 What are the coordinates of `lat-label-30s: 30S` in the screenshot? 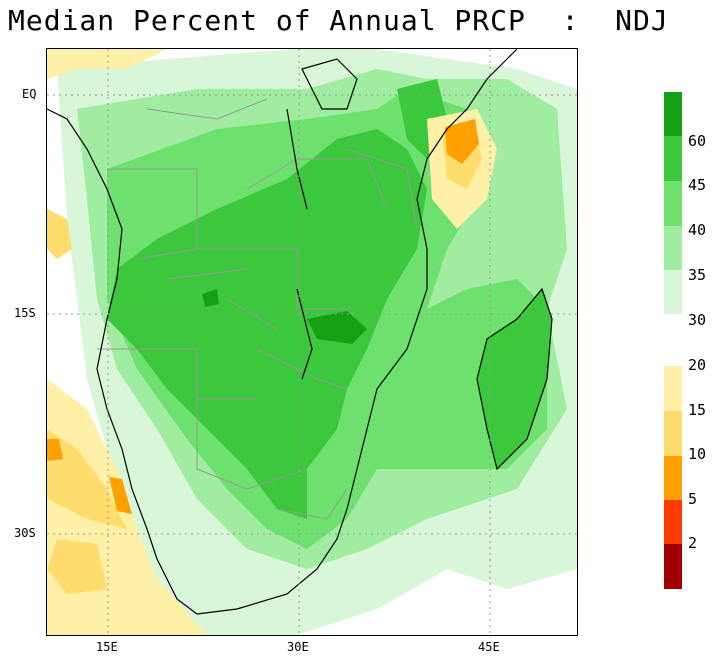 It's located at (25, 533).